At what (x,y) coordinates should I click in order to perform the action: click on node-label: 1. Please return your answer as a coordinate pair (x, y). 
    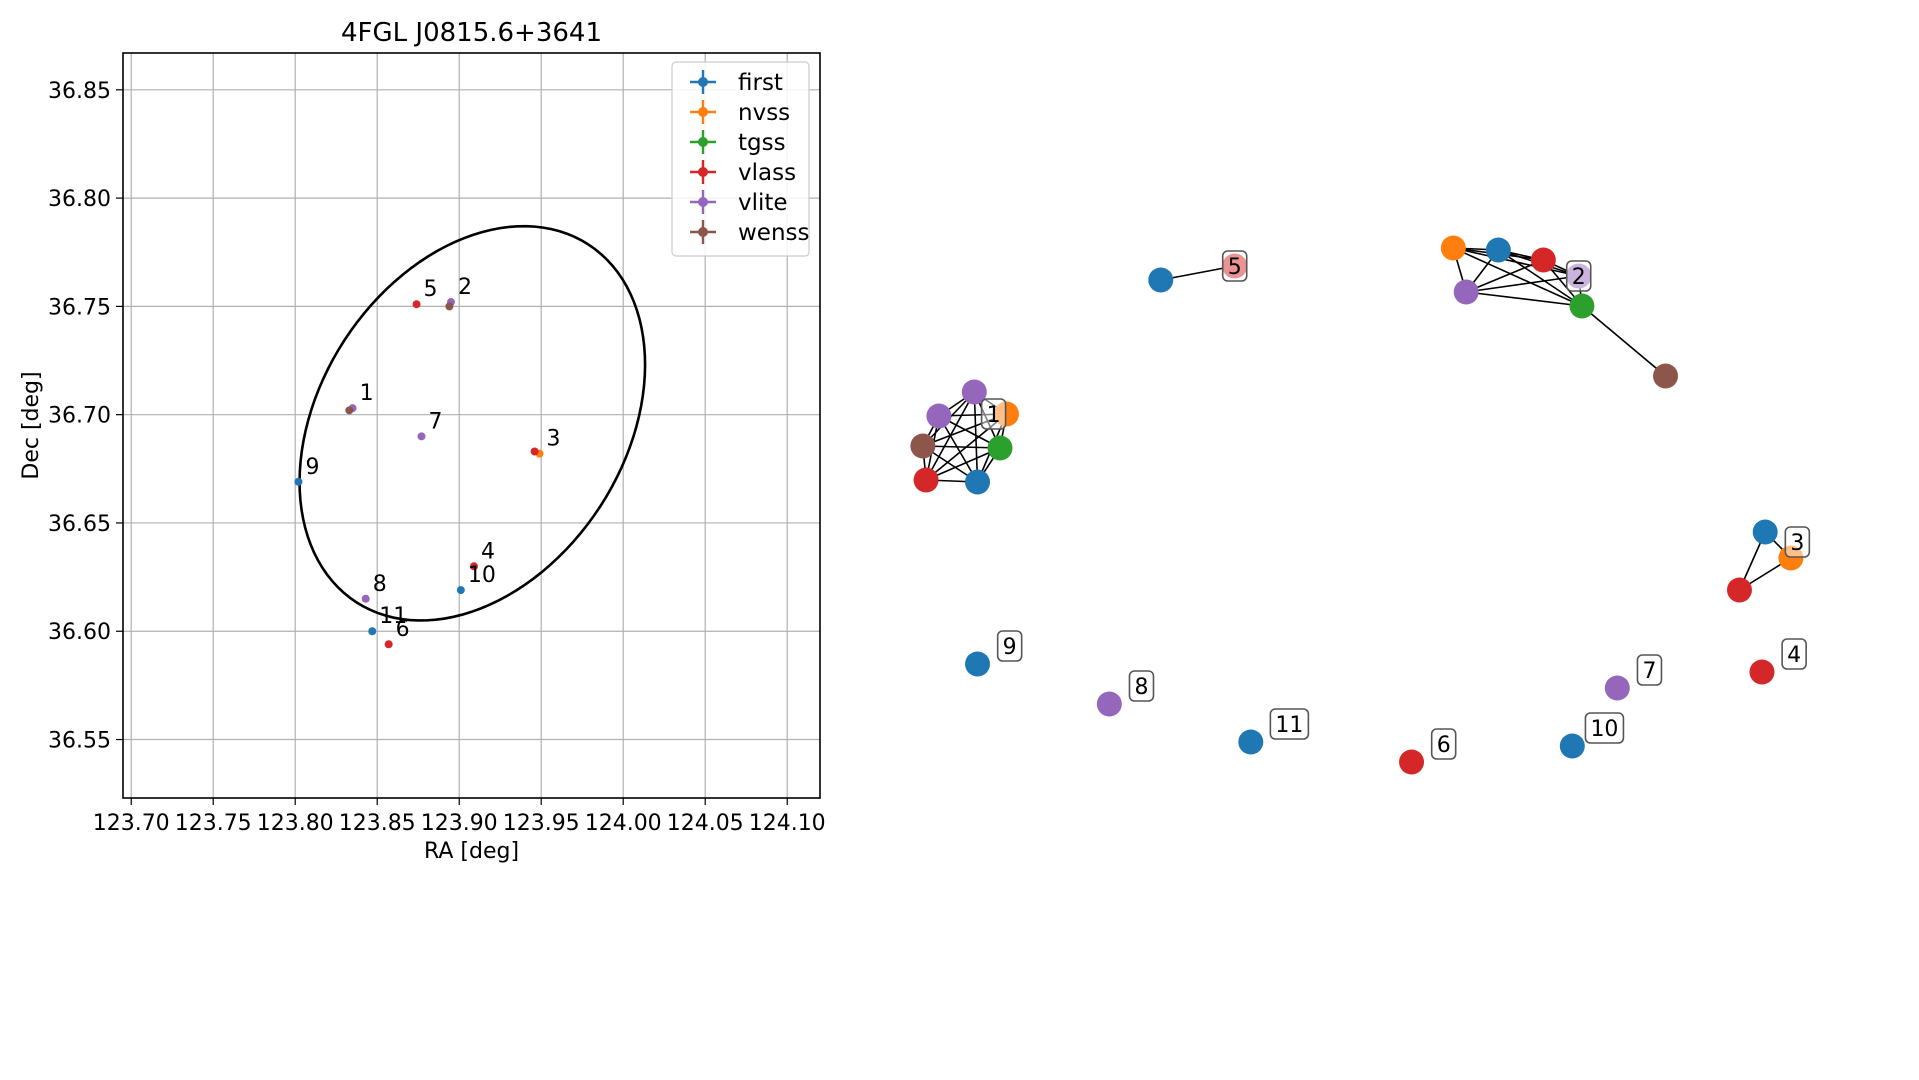
    Looking at the image, I should click on (994, 415).